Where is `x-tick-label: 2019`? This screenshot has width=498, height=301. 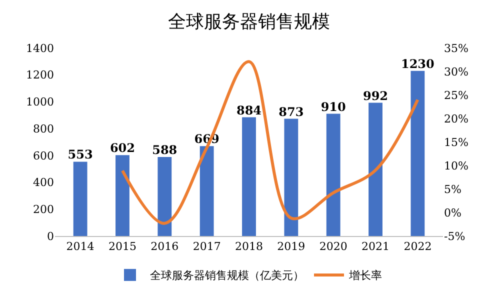 x-tick-label: 2019 is located at coordinates (291, 247).